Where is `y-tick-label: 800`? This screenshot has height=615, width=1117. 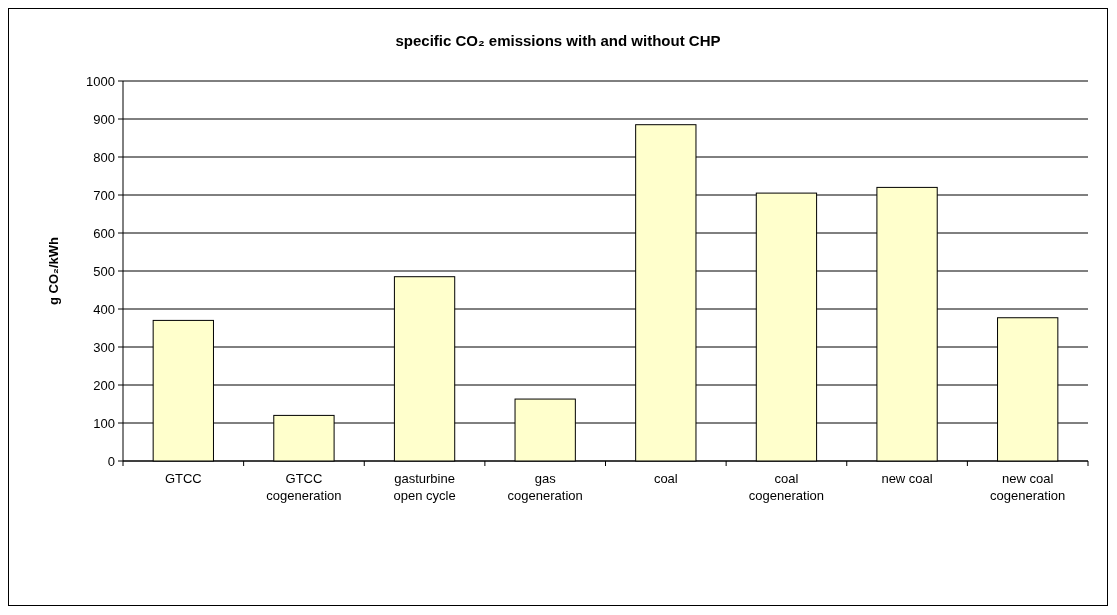
y-tick-label: 800 is located at coordinates (104, 157).